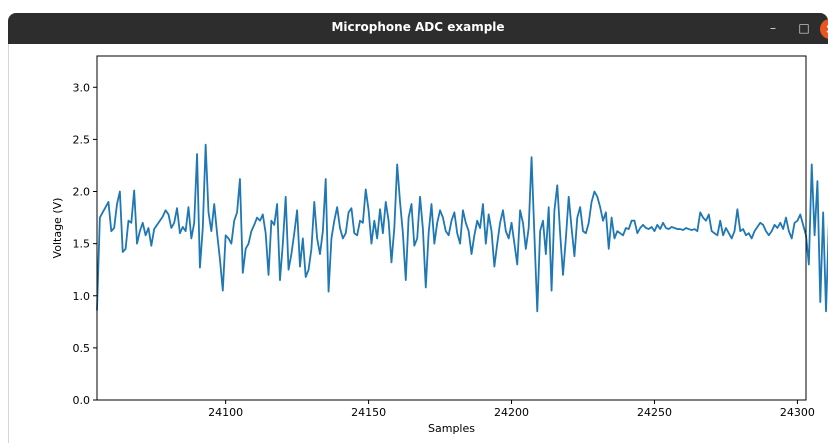 This screenshot has height=443, width=828. I want to click on x-tick-label: 24100, so click(225, 412).